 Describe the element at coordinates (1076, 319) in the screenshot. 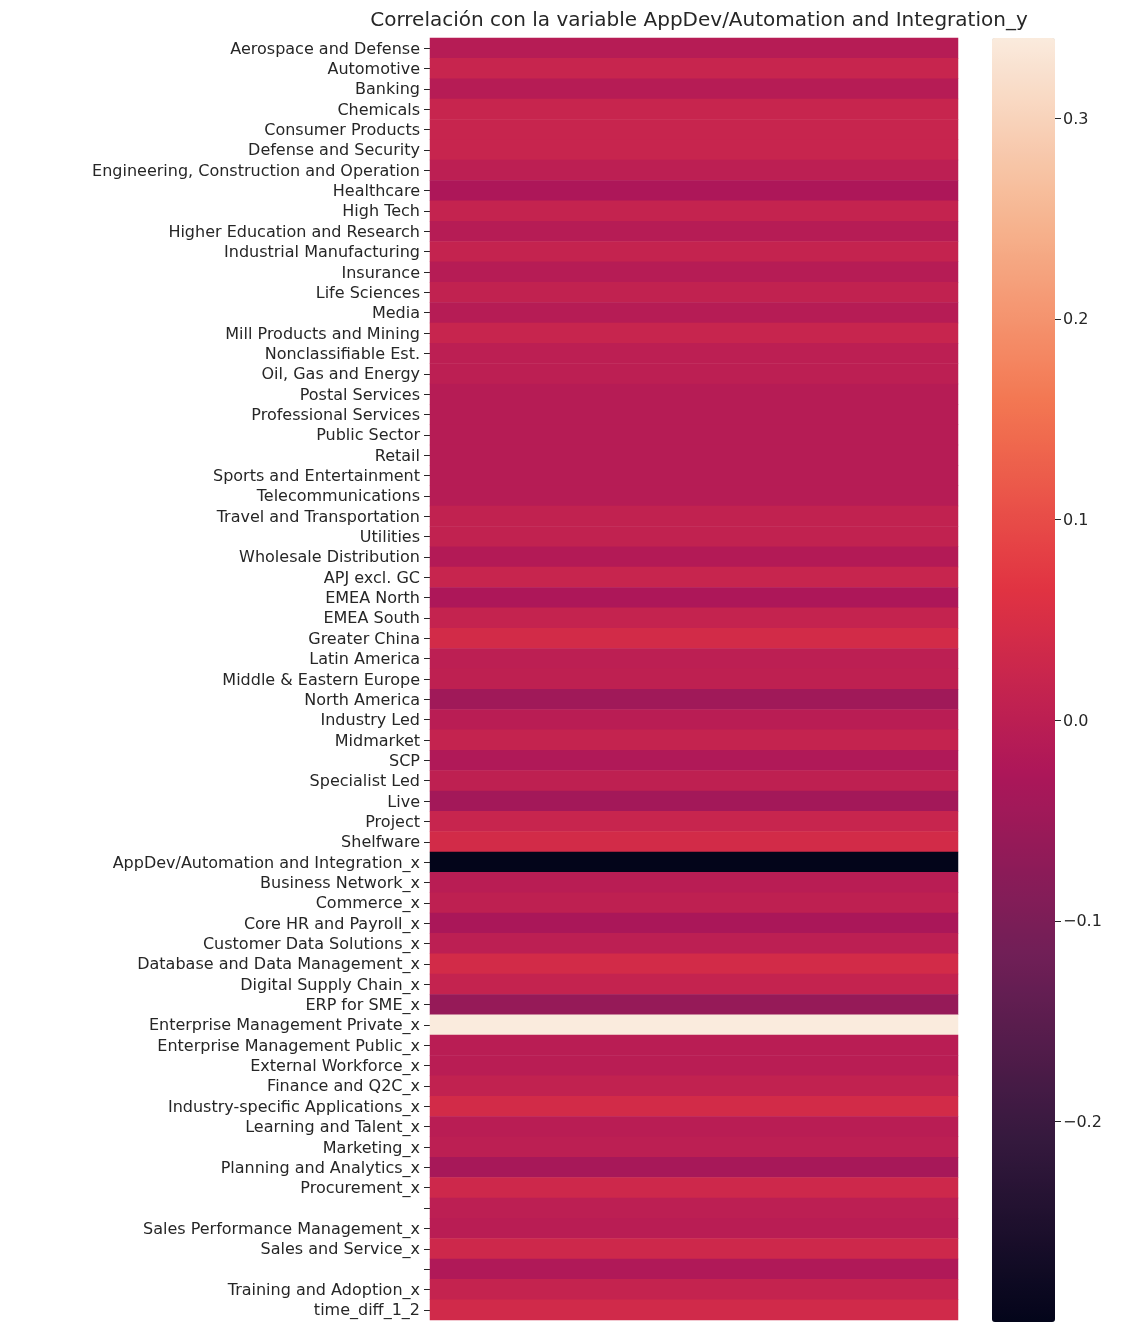

I see `color-bar-label: 0.2` at that location.